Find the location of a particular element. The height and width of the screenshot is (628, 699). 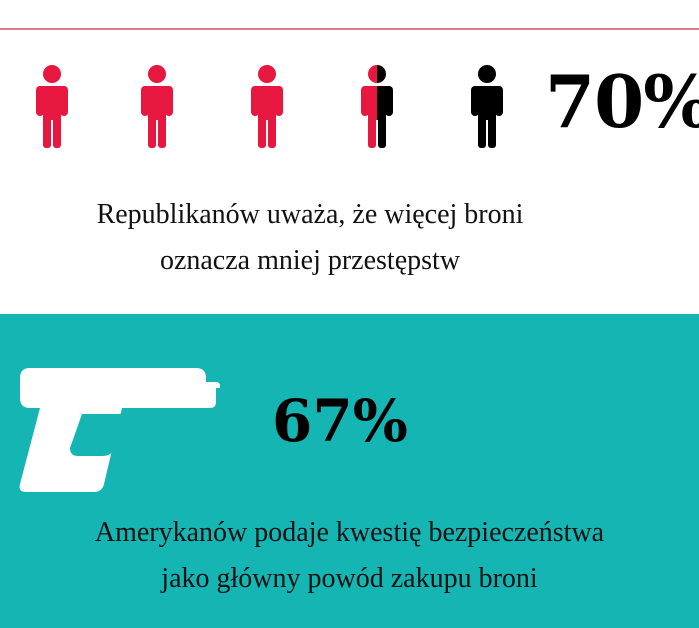

person-half-icon is located at coordinates (377, 106).